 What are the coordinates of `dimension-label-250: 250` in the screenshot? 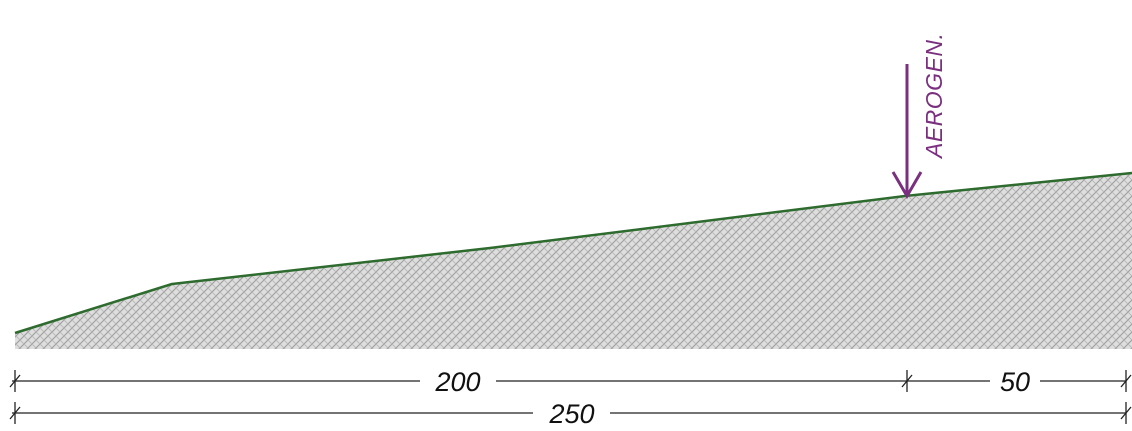 It's located at (571, 414).